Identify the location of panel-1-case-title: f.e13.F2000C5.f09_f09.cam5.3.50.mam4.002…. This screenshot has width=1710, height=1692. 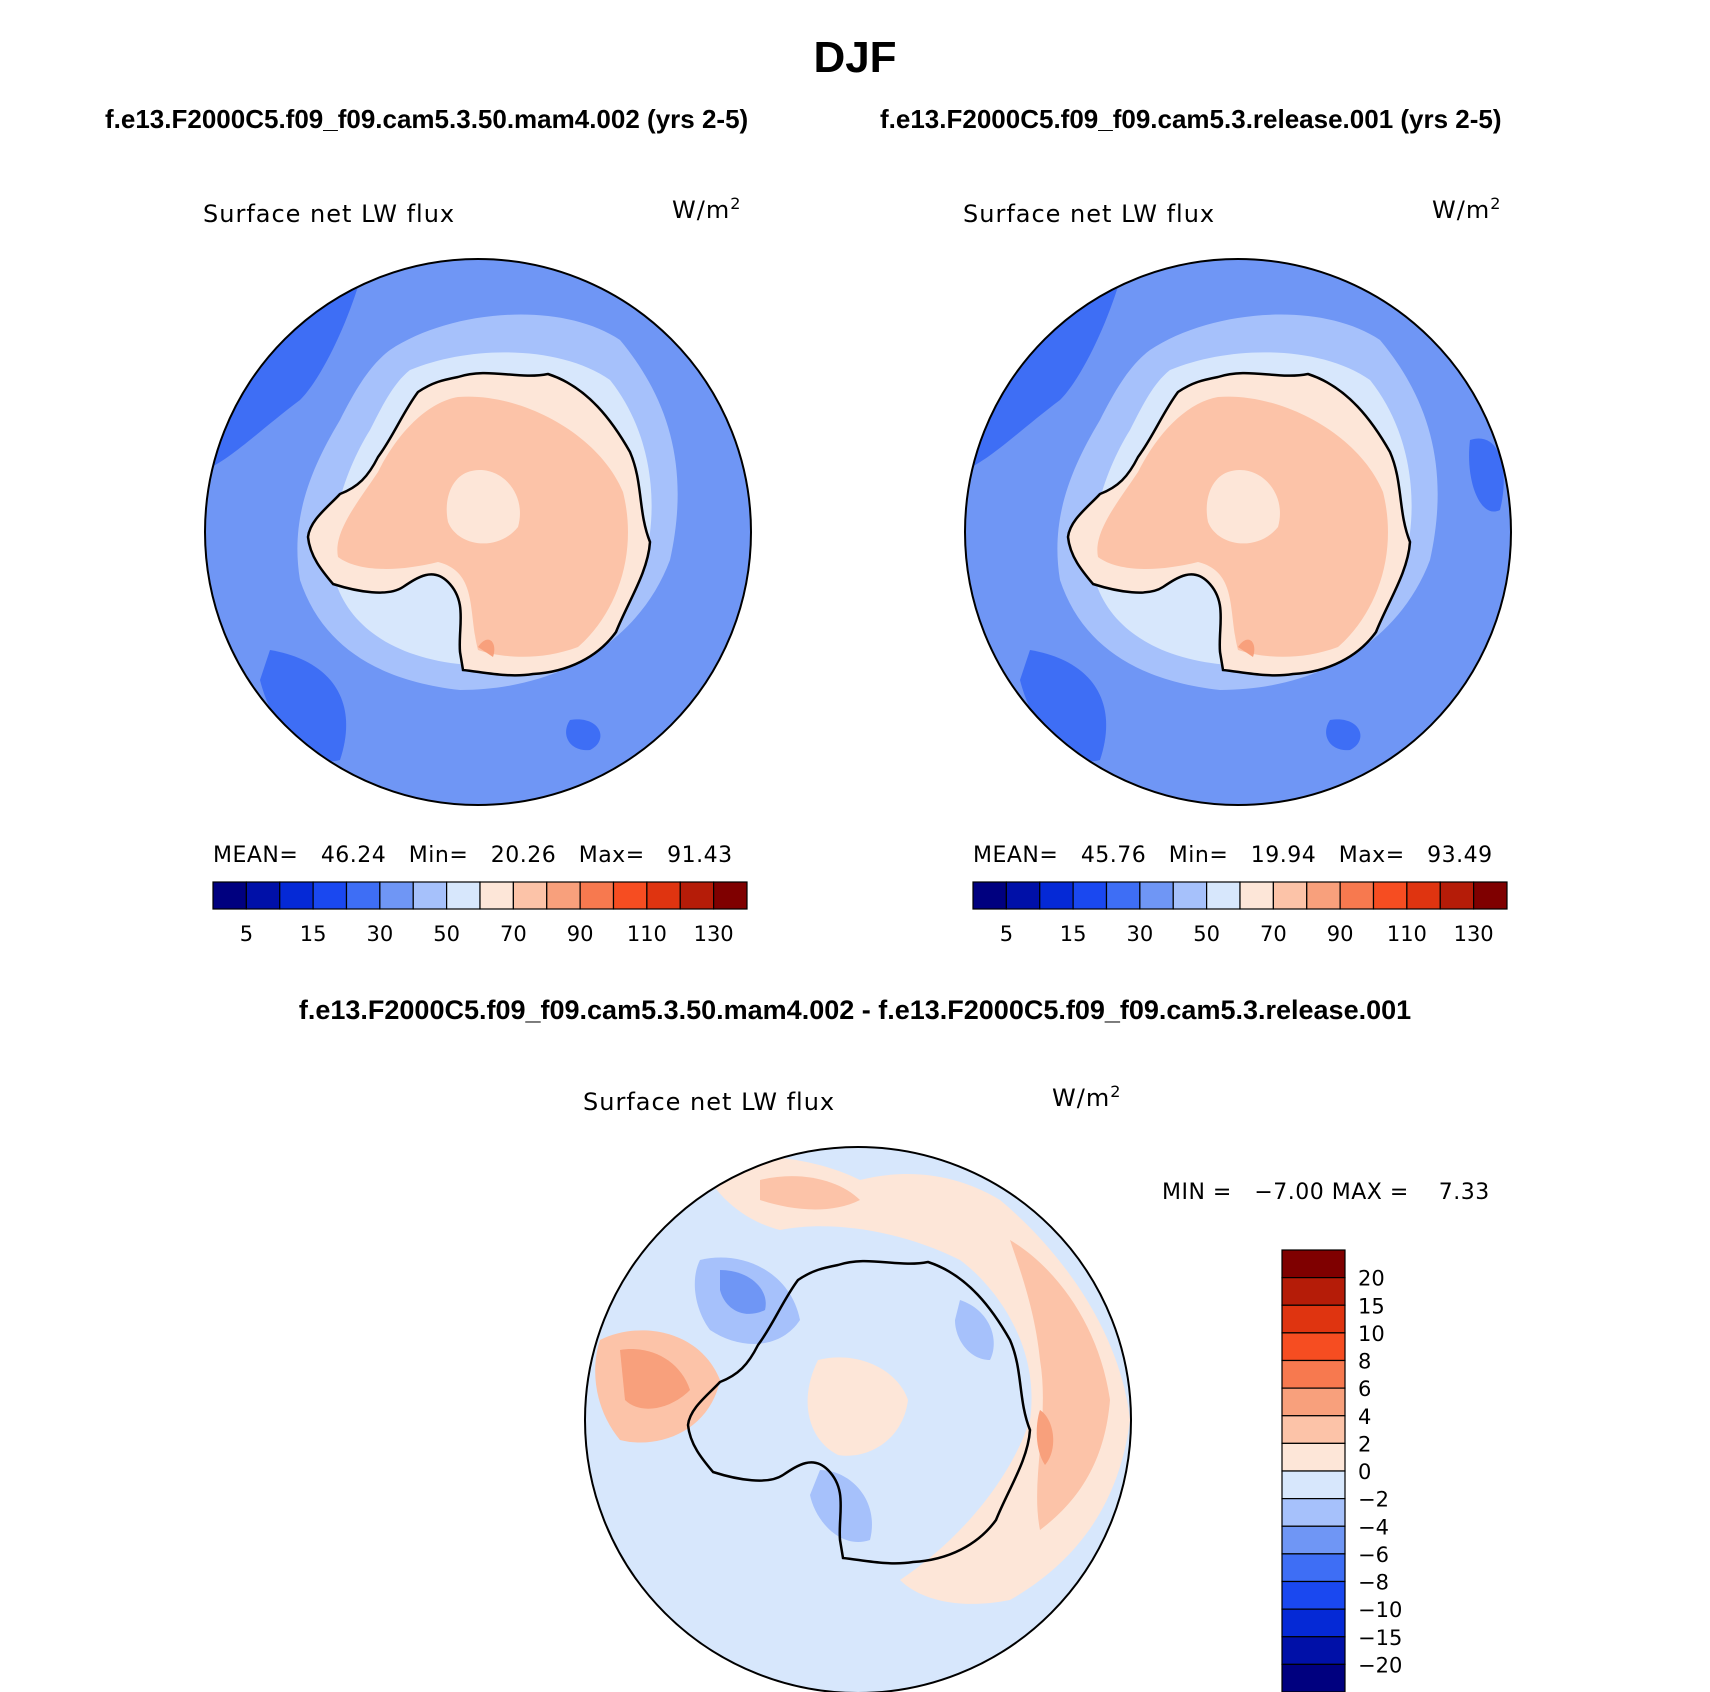
(427, 119).